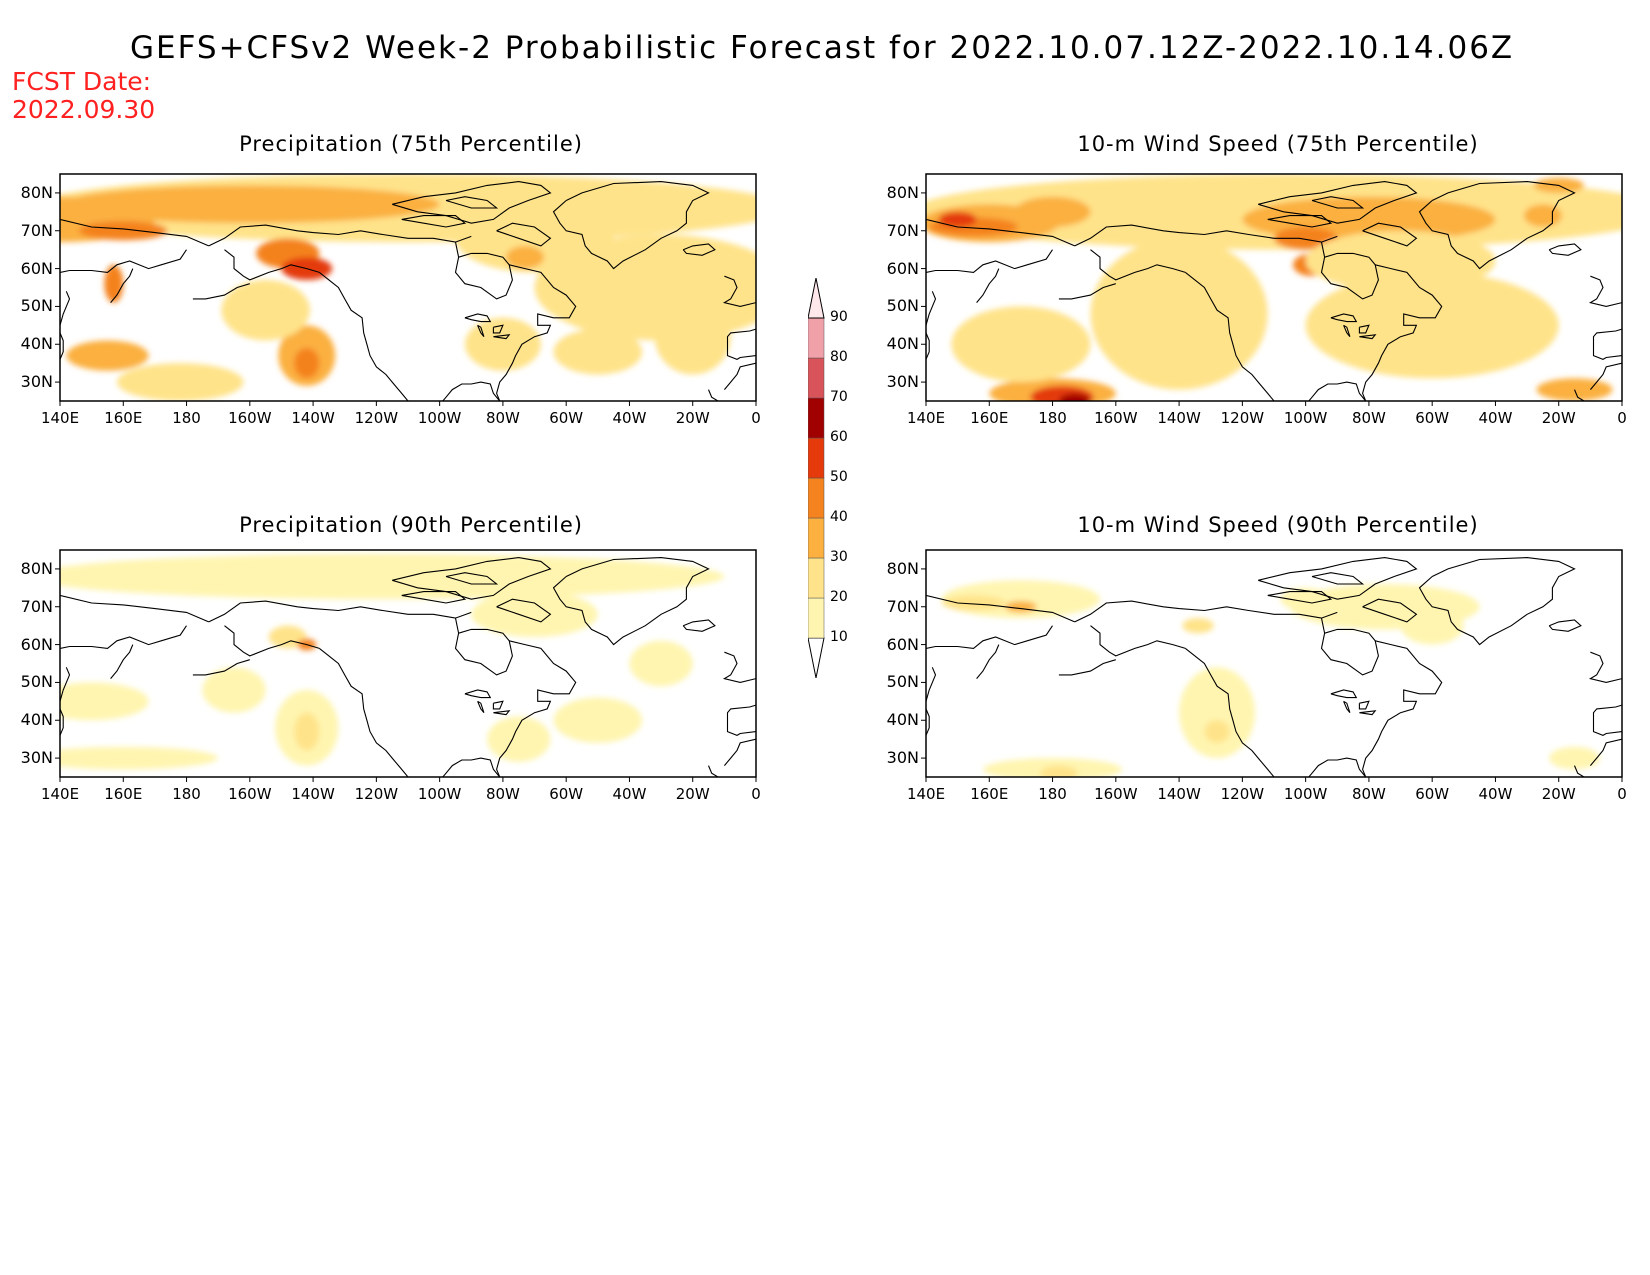 The width and height of the screenshot is (1650, 1275). I want to click on lon-label: 180, so click(186, 418).